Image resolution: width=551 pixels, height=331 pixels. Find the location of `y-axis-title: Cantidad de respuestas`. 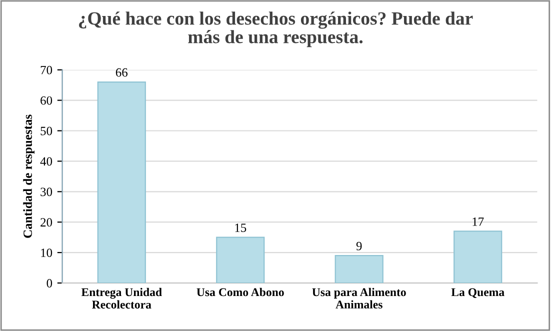

y-axis-title: Cantidad de respuestas is located at coordinates (28, 176).